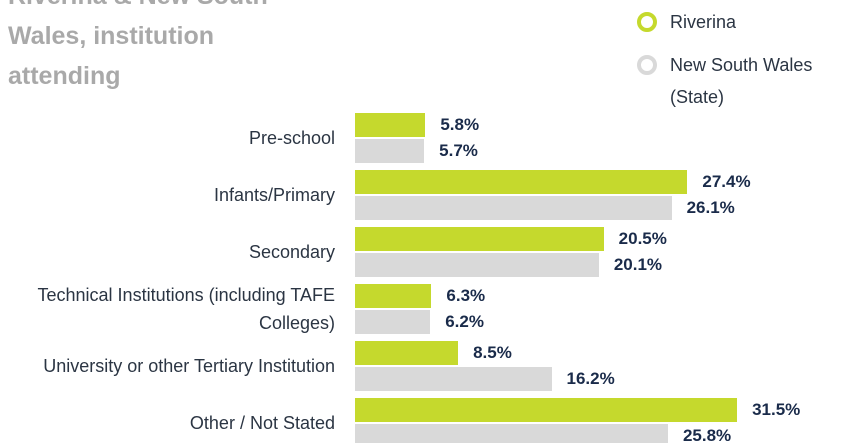 The width and height of the screenshot is (860, 443). What do you see at coordinates (460, 124) in the screenshot?
I see `value-label: 5.8%` at bounding box center [460, 124].